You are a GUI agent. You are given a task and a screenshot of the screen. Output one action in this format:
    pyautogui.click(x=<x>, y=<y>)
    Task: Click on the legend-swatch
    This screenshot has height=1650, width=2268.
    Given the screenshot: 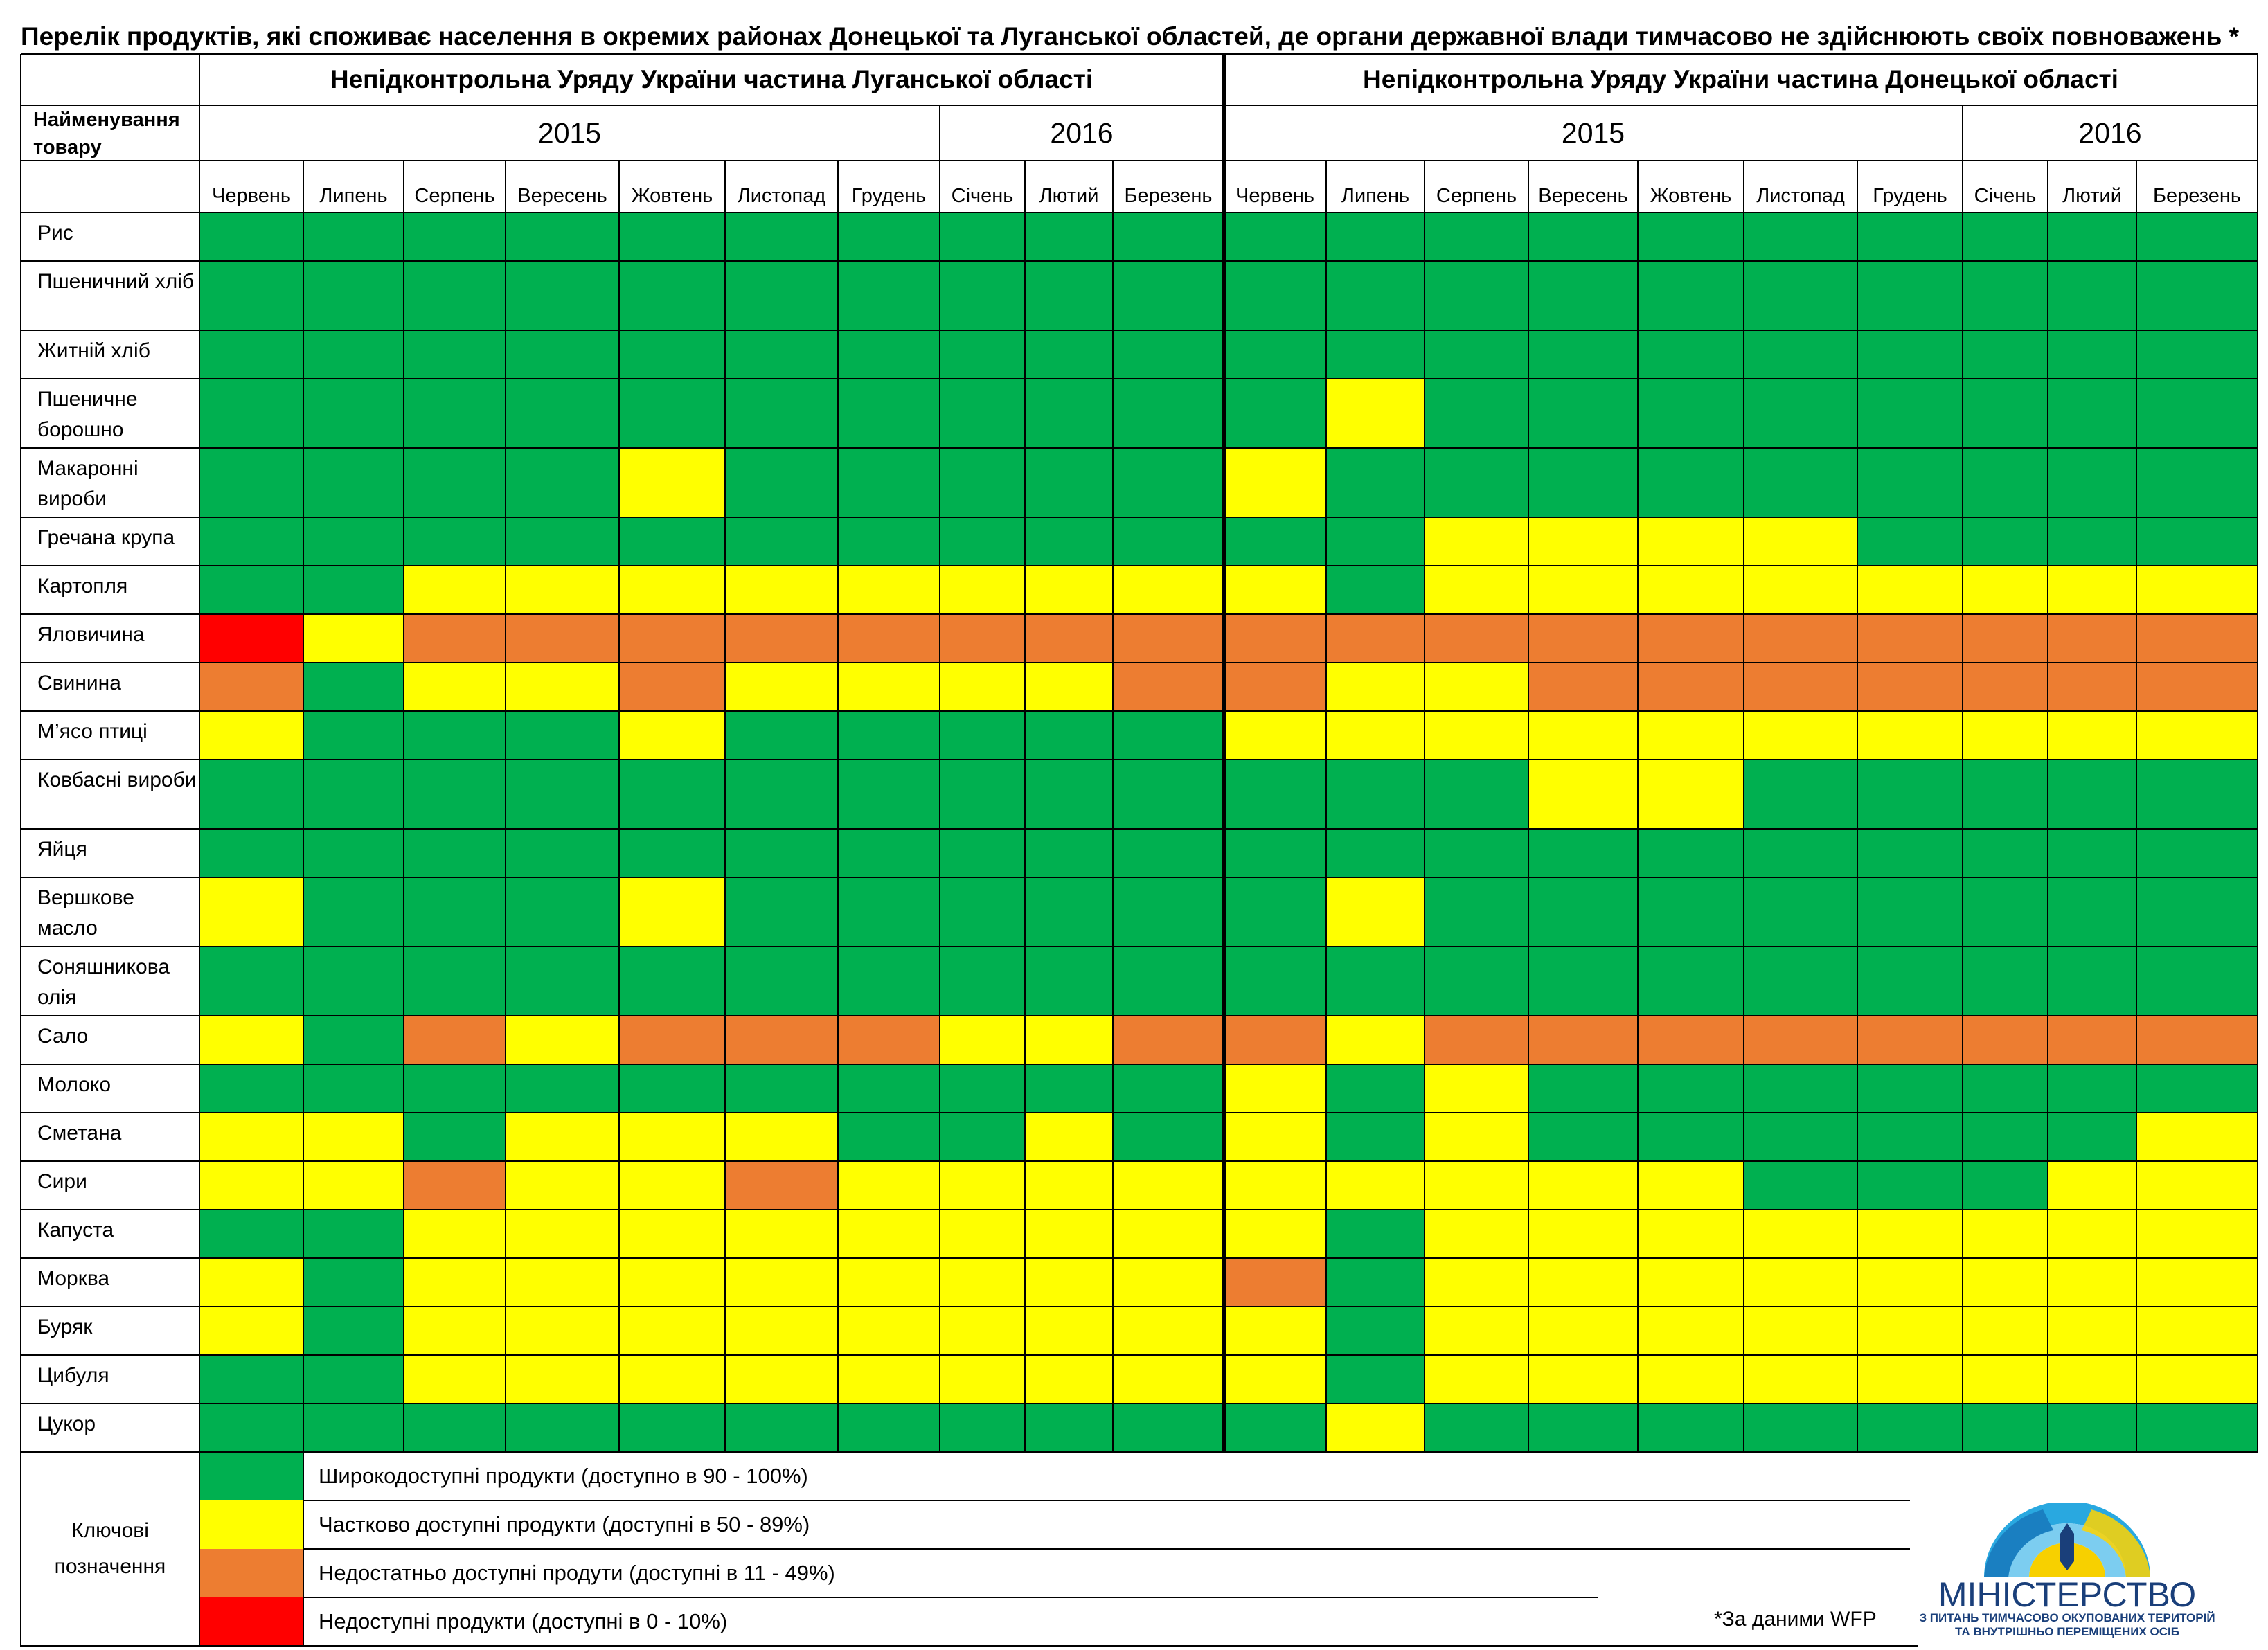 What is the action you would take?
    pyautogui.click(x=251, y=1573)
    